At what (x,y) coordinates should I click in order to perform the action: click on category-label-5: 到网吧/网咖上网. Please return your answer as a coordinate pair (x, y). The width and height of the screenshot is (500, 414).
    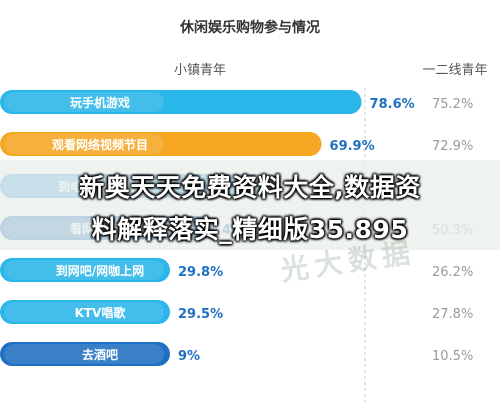
    Looking at the image, I should click on (100, 270).